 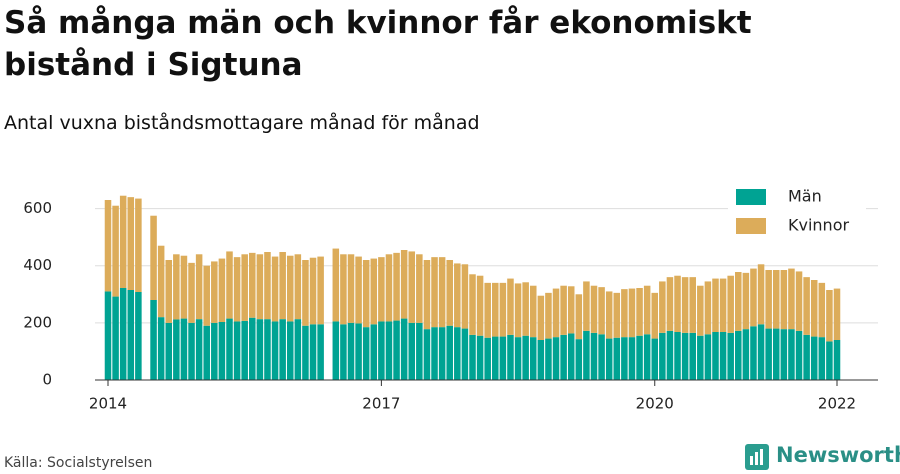 I want to click on x-tick-label: 2020, so click(x=655, y=404).